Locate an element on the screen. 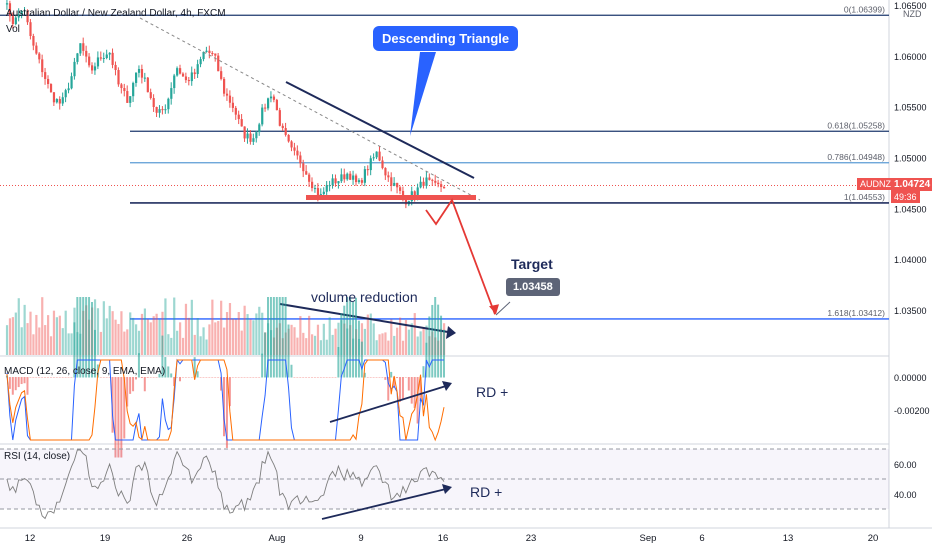 The width and height of the screenshot is (932, 550). target-pointer is located at coordinates (503, 308).